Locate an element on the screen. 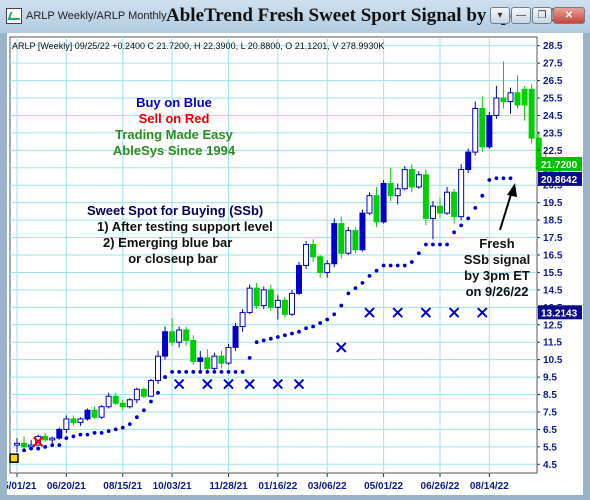  legend-sell: Sell on Red is located at coordinates (174, 118).